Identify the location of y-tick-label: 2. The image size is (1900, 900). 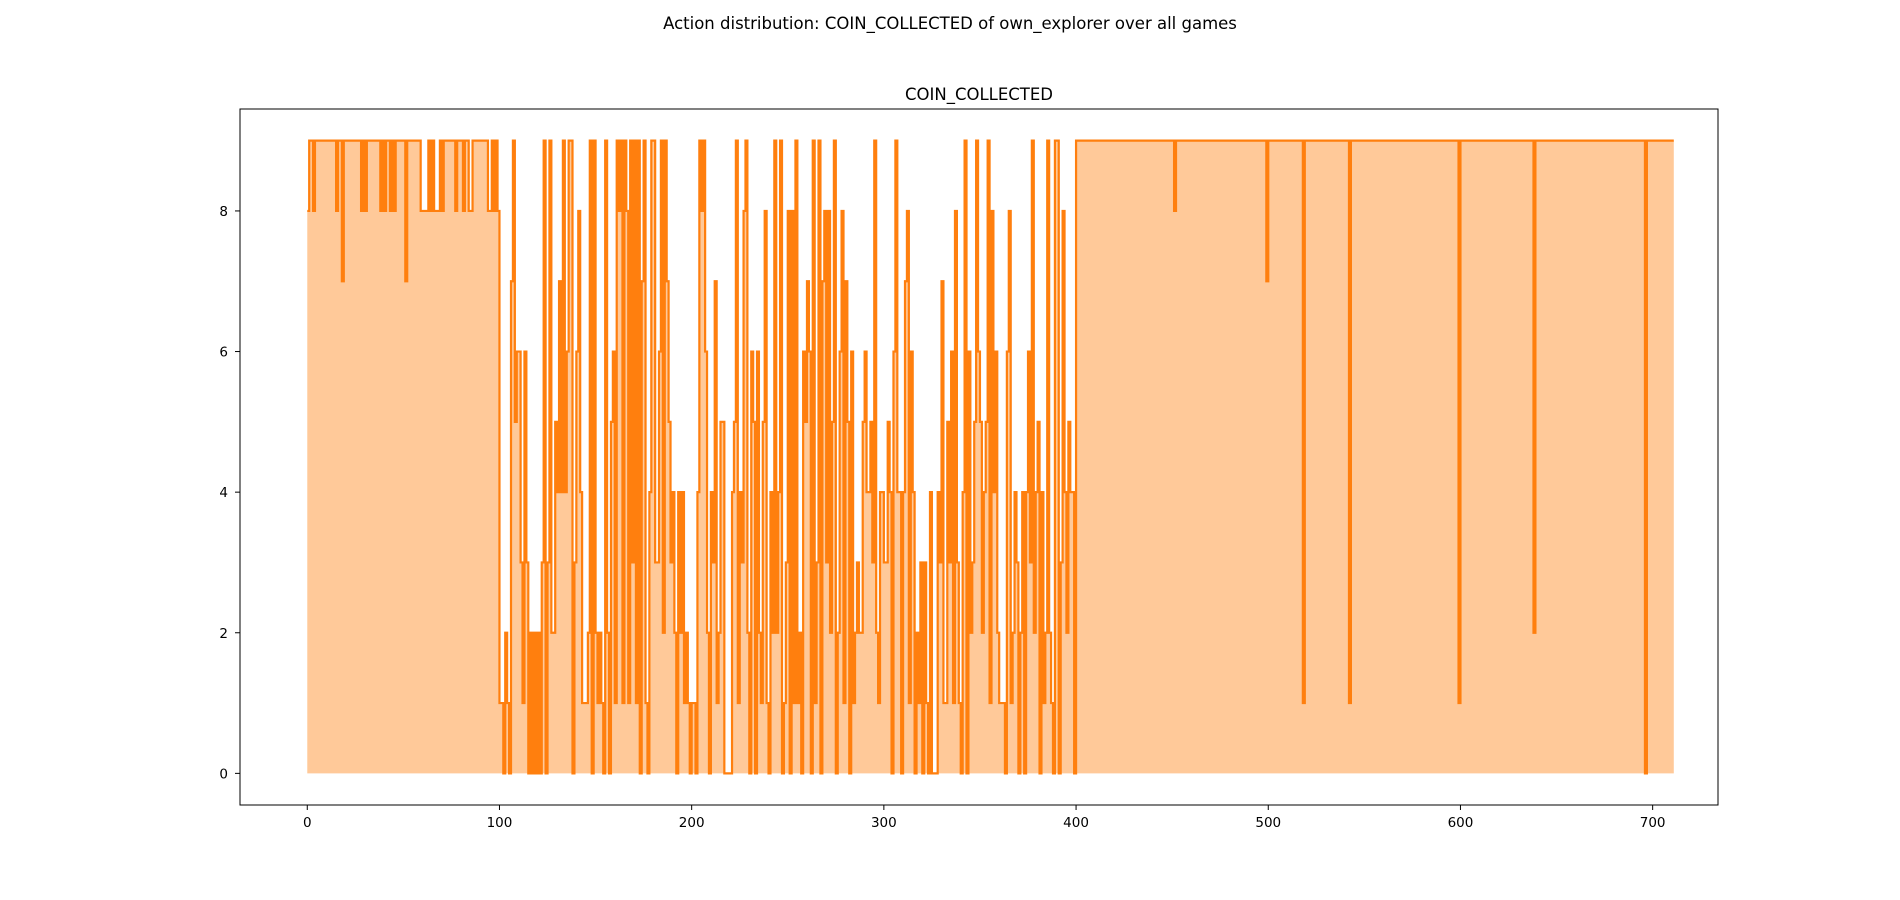
(223, 634).